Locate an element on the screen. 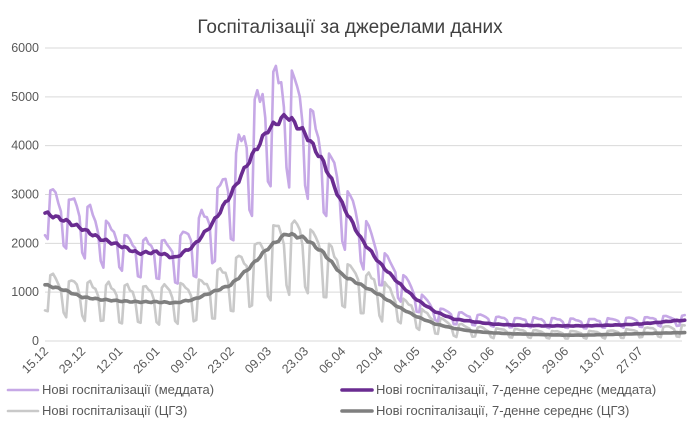 This screenshot has height=431, width=700. chart-title: Госпіталізації за джерелами даних is located at coordinates (350, 27).